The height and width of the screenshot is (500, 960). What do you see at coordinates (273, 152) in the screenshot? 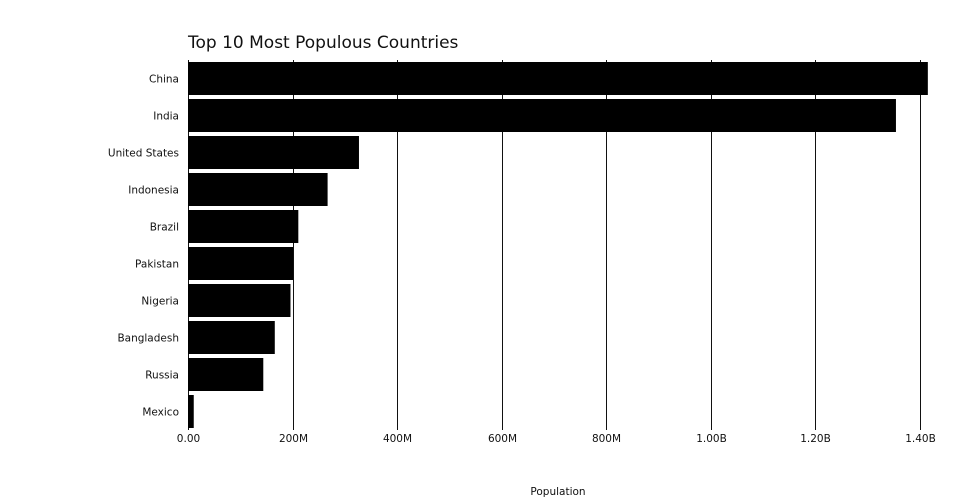
I see `bar-united-states` at bounding box center [273, 152].